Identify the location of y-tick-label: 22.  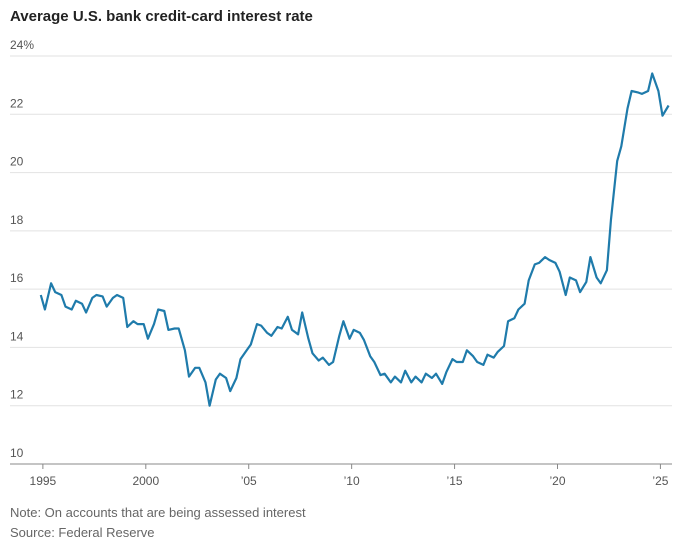
(17, 103).